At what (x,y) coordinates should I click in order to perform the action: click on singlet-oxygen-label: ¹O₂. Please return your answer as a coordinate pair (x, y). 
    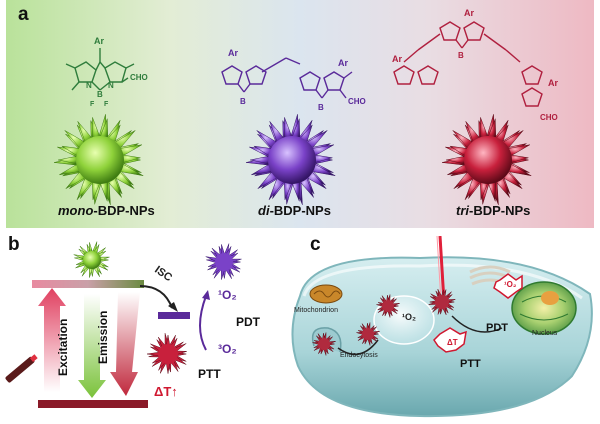
    Looking at the image, I should click on (227, 295).